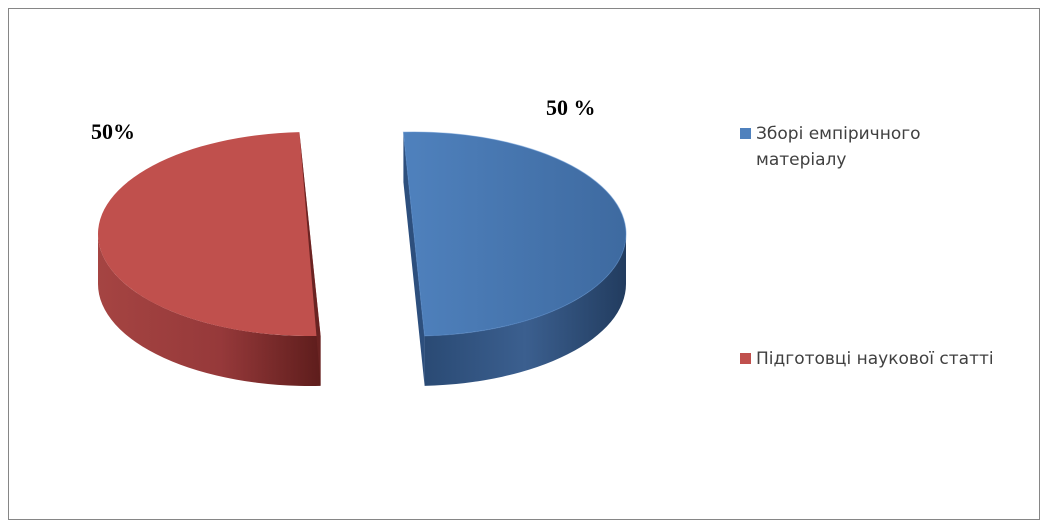 This screenshot has height=526, width=1050. Describe the element at coordinates (310, 259) in the screenshot. I see `red-slice-cut-face` at that location.